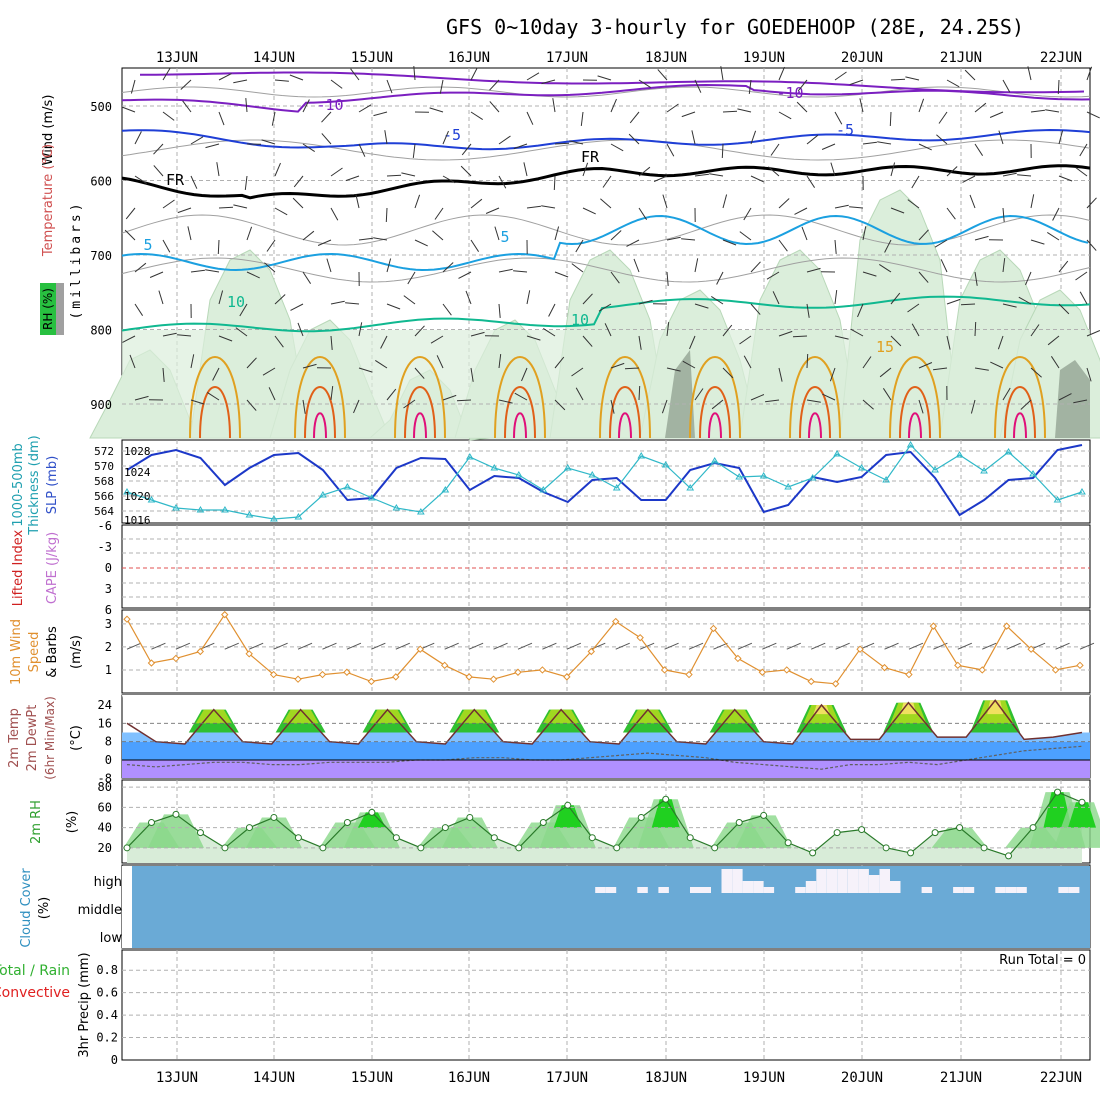 The image size is (1100, 1100). I want to click on ylabel-wind10-1: 10m Wind, so click(16, 652).